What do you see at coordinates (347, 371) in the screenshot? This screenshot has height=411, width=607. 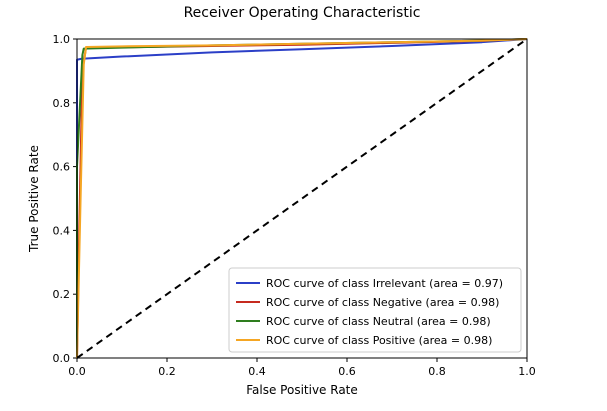 I see `x-tick-label: 0.6` at bounding box center [347, 371].